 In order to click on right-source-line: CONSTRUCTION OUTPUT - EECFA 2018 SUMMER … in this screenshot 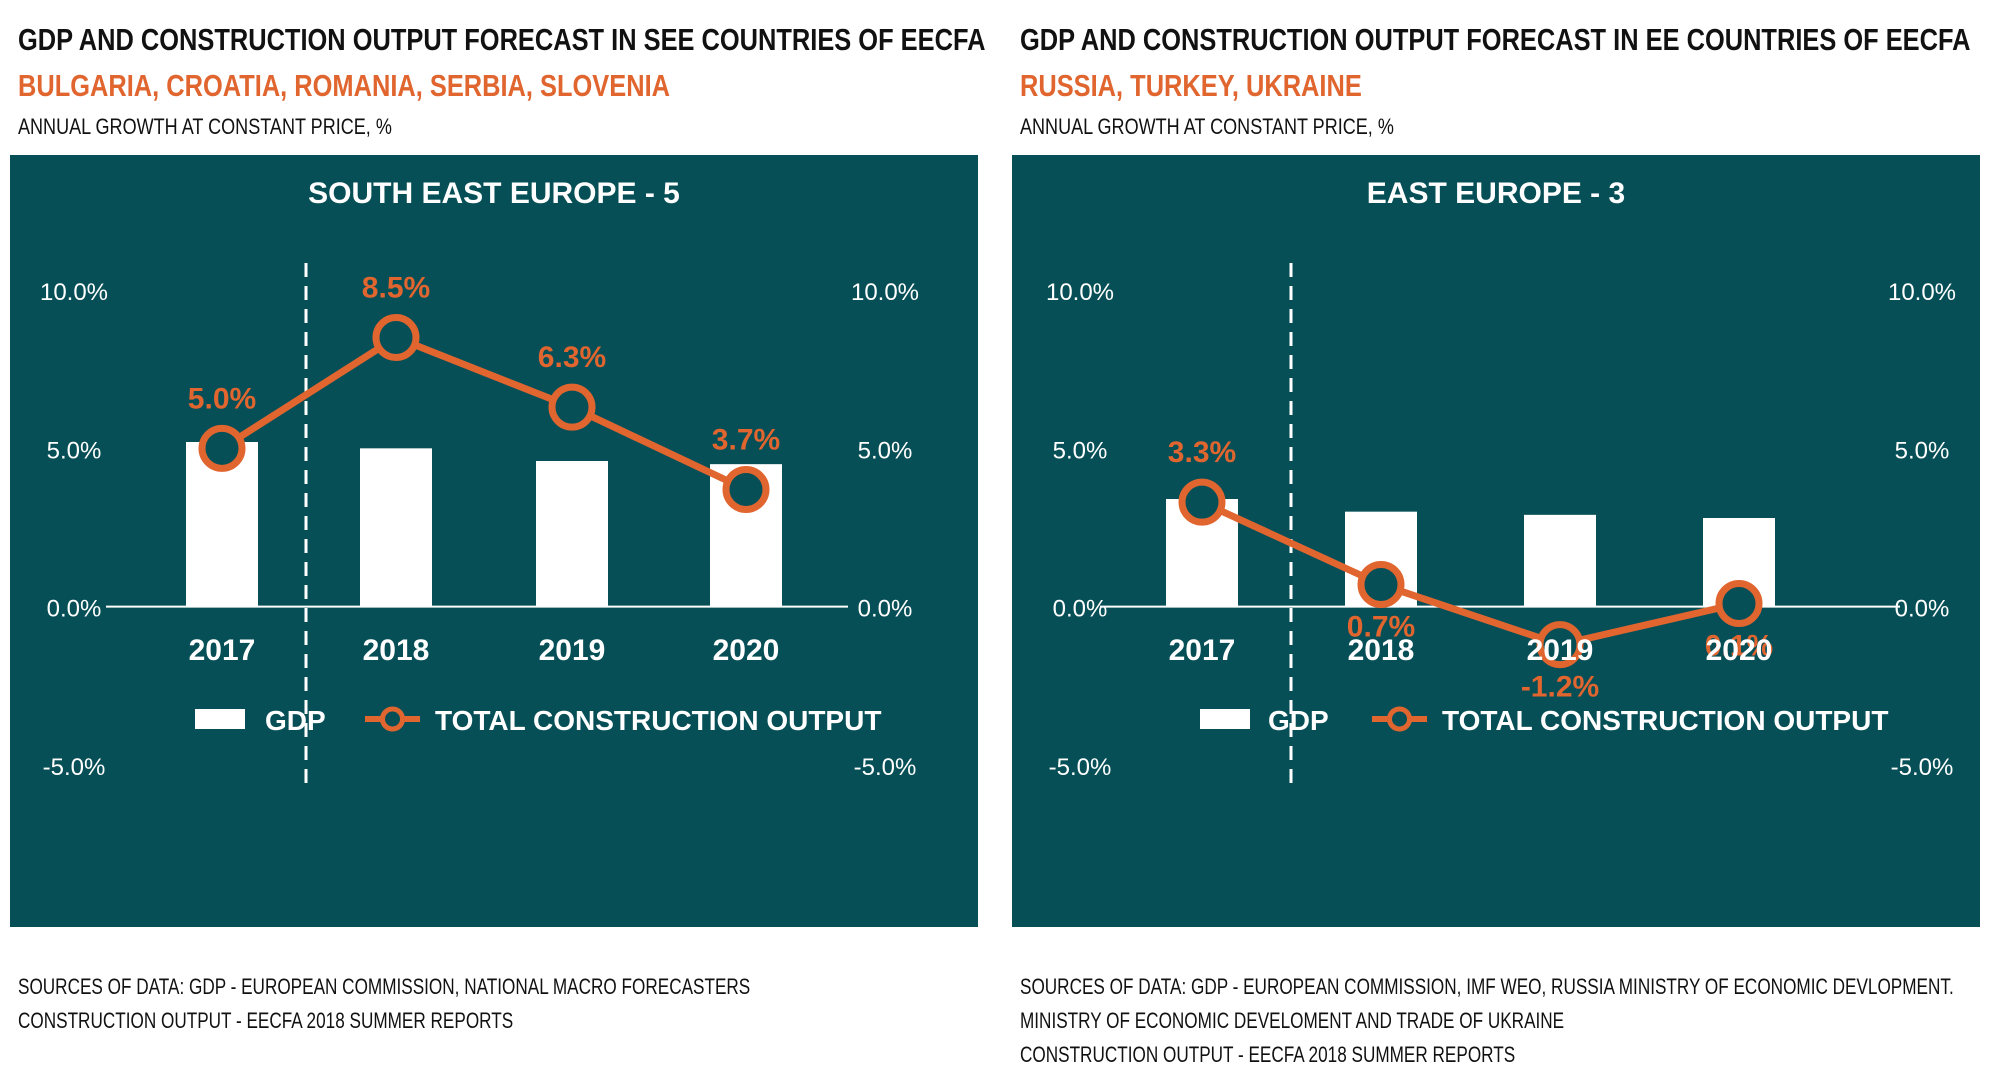, I will do `click(1268, 1054)`.